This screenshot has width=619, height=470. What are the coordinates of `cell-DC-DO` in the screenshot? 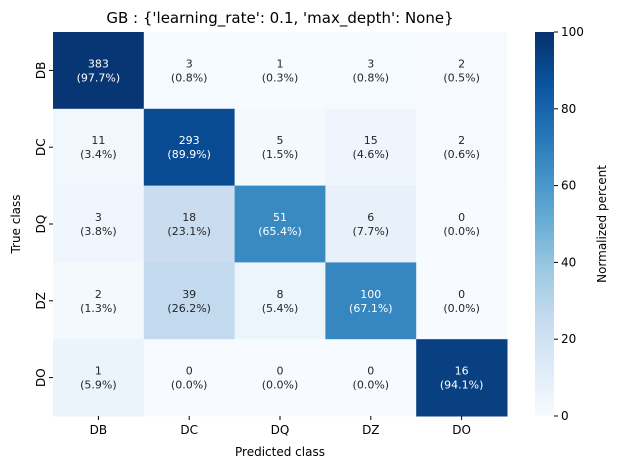 It's located at (462, 147).